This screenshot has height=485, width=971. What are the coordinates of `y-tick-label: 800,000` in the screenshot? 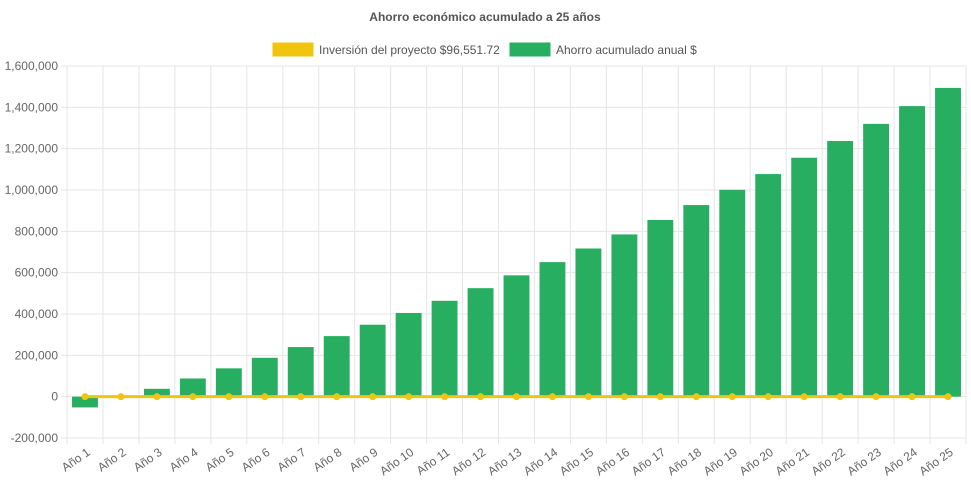 It's located at (37, 231).